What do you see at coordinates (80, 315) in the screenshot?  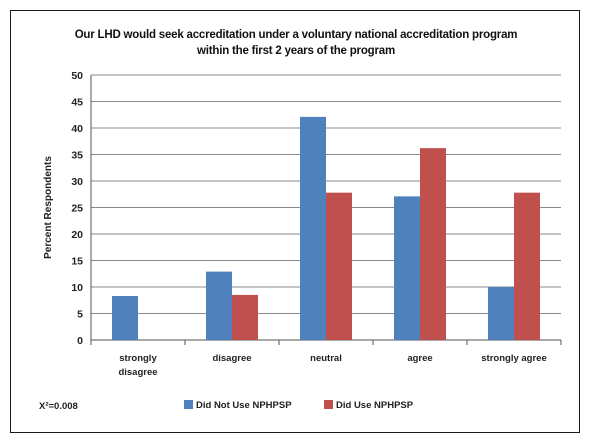 I see `y-tick-label: 5` at bounding box center [80, 315].